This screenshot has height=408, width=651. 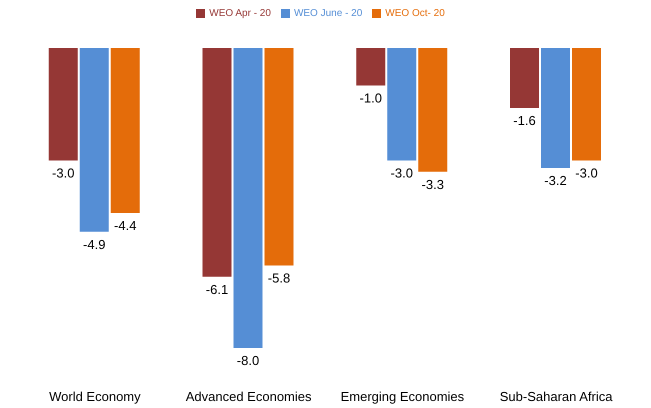 What do you see at coordinates (557, 396) in the screenshot?
I see `x-tick-label: Sub-Saharan Africa` at bounding box center [557, 396].